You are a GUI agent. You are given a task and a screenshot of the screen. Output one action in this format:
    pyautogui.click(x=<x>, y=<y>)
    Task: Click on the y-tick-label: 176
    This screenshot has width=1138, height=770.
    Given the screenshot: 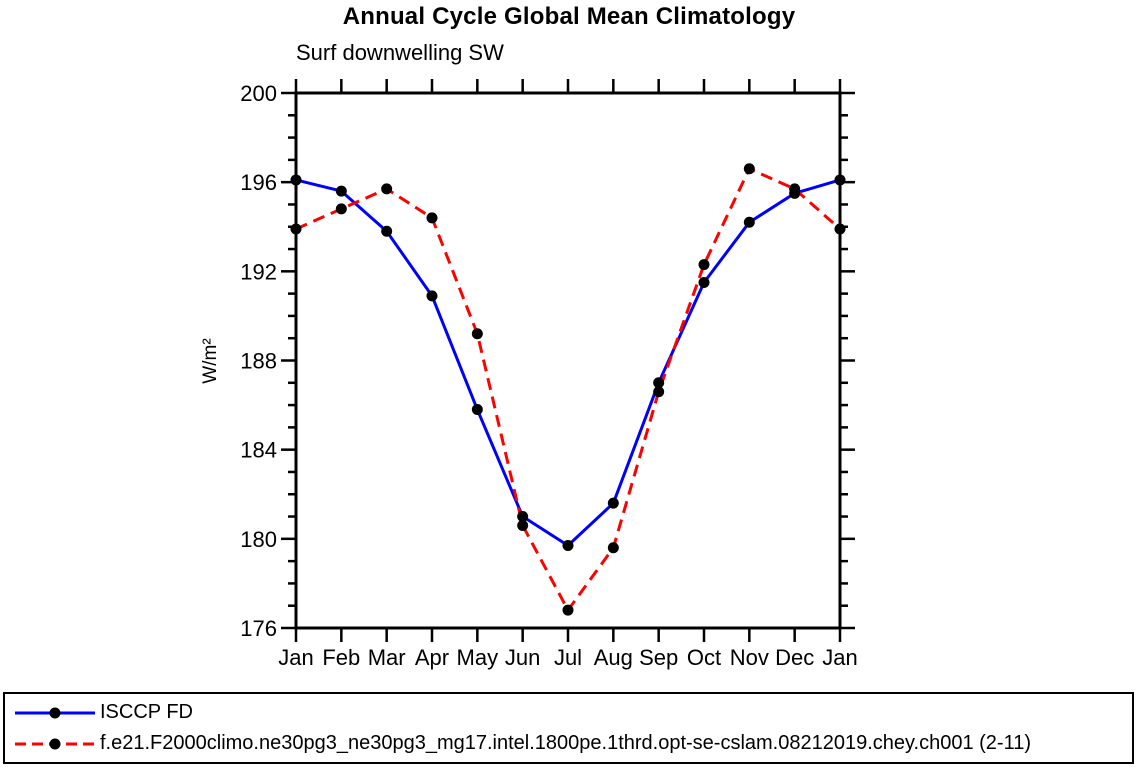 What is the action you would take?
    pyautogui.click(x=258, y=628)
    